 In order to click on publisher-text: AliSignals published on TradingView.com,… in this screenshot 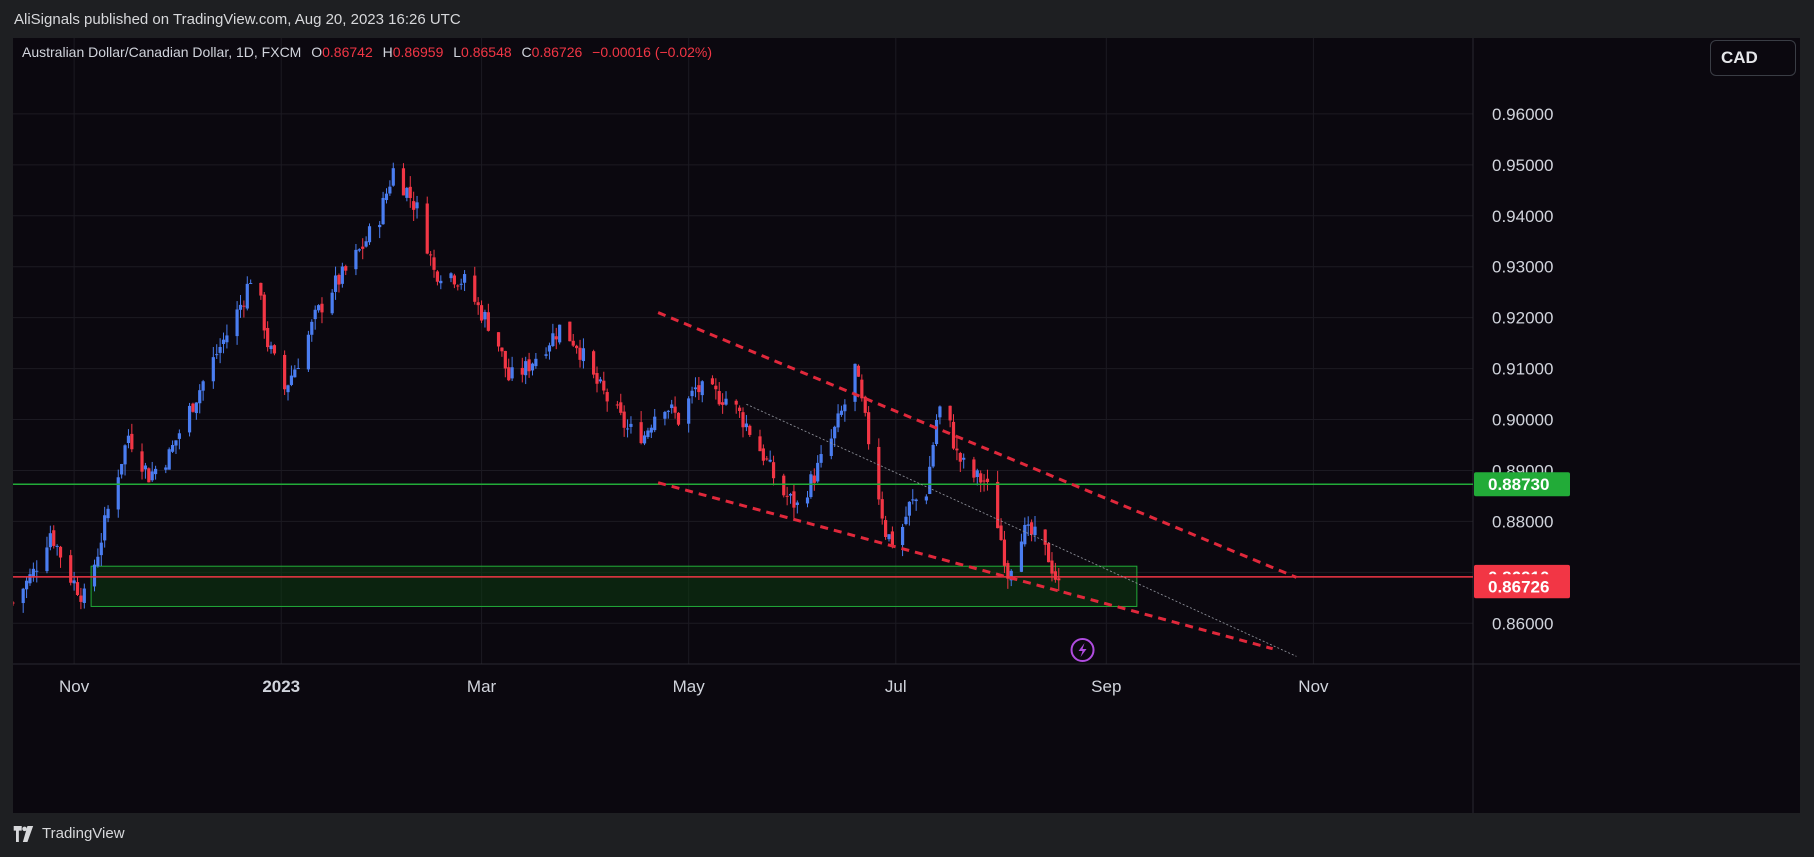, I will do `click(237, 19)`.